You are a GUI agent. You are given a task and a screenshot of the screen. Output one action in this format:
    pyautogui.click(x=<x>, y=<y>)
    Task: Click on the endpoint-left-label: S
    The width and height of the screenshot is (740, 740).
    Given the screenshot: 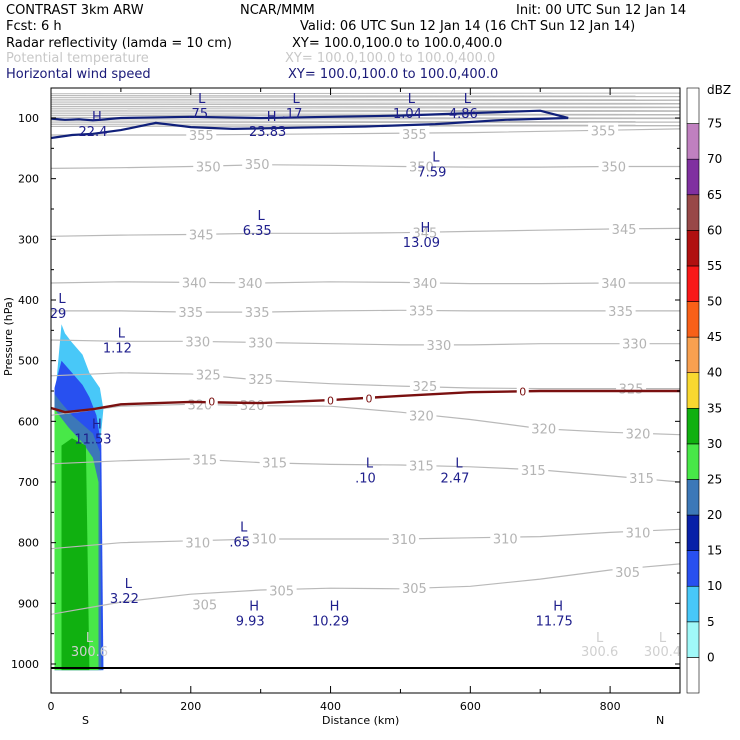 What is the action you would take?
    pyautogui.click(x=85, y=720)
    